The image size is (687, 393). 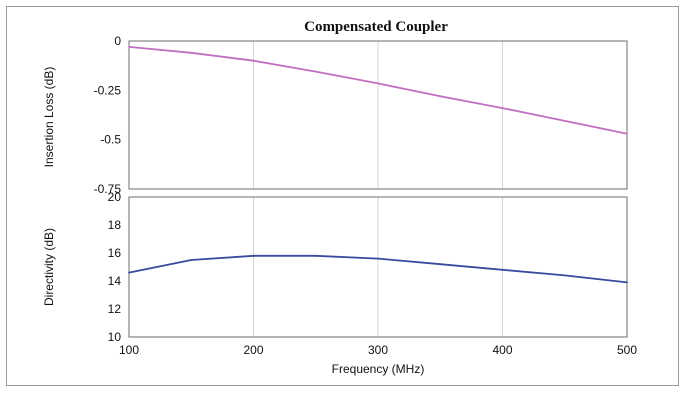 I want to click on frequency-xtick-label: 200, so click(x=253, y=350).